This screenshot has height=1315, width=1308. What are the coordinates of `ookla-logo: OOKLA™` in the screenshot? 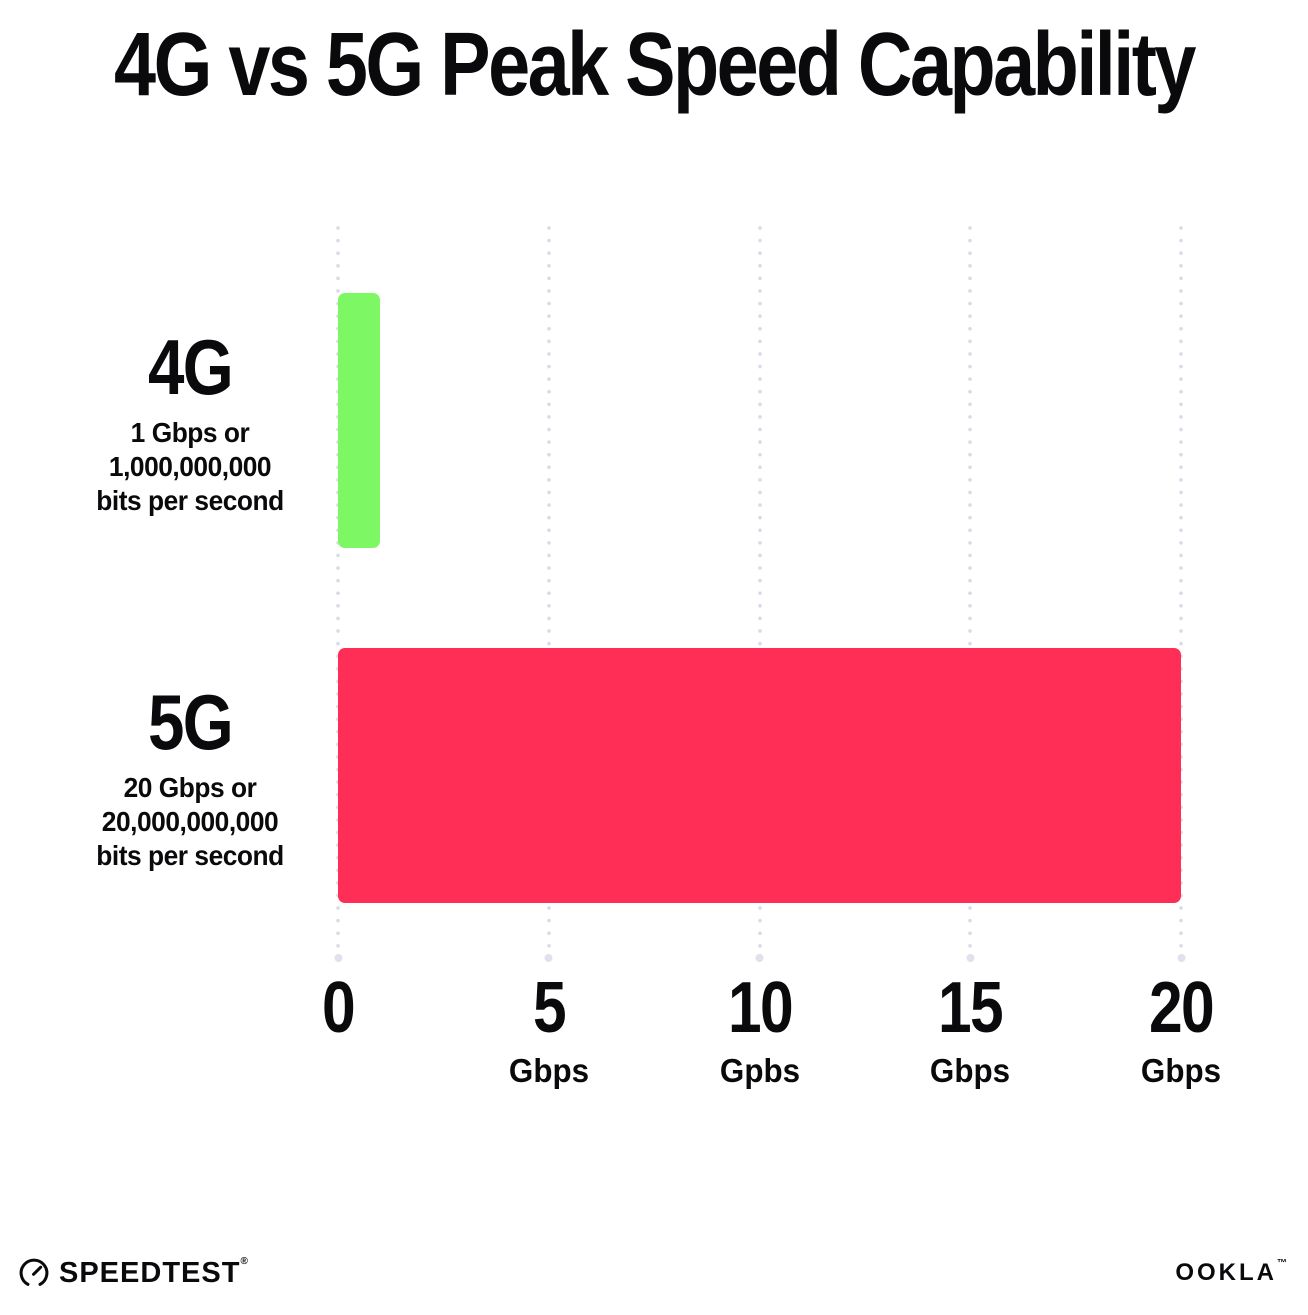 It's located at (1232, 1272).